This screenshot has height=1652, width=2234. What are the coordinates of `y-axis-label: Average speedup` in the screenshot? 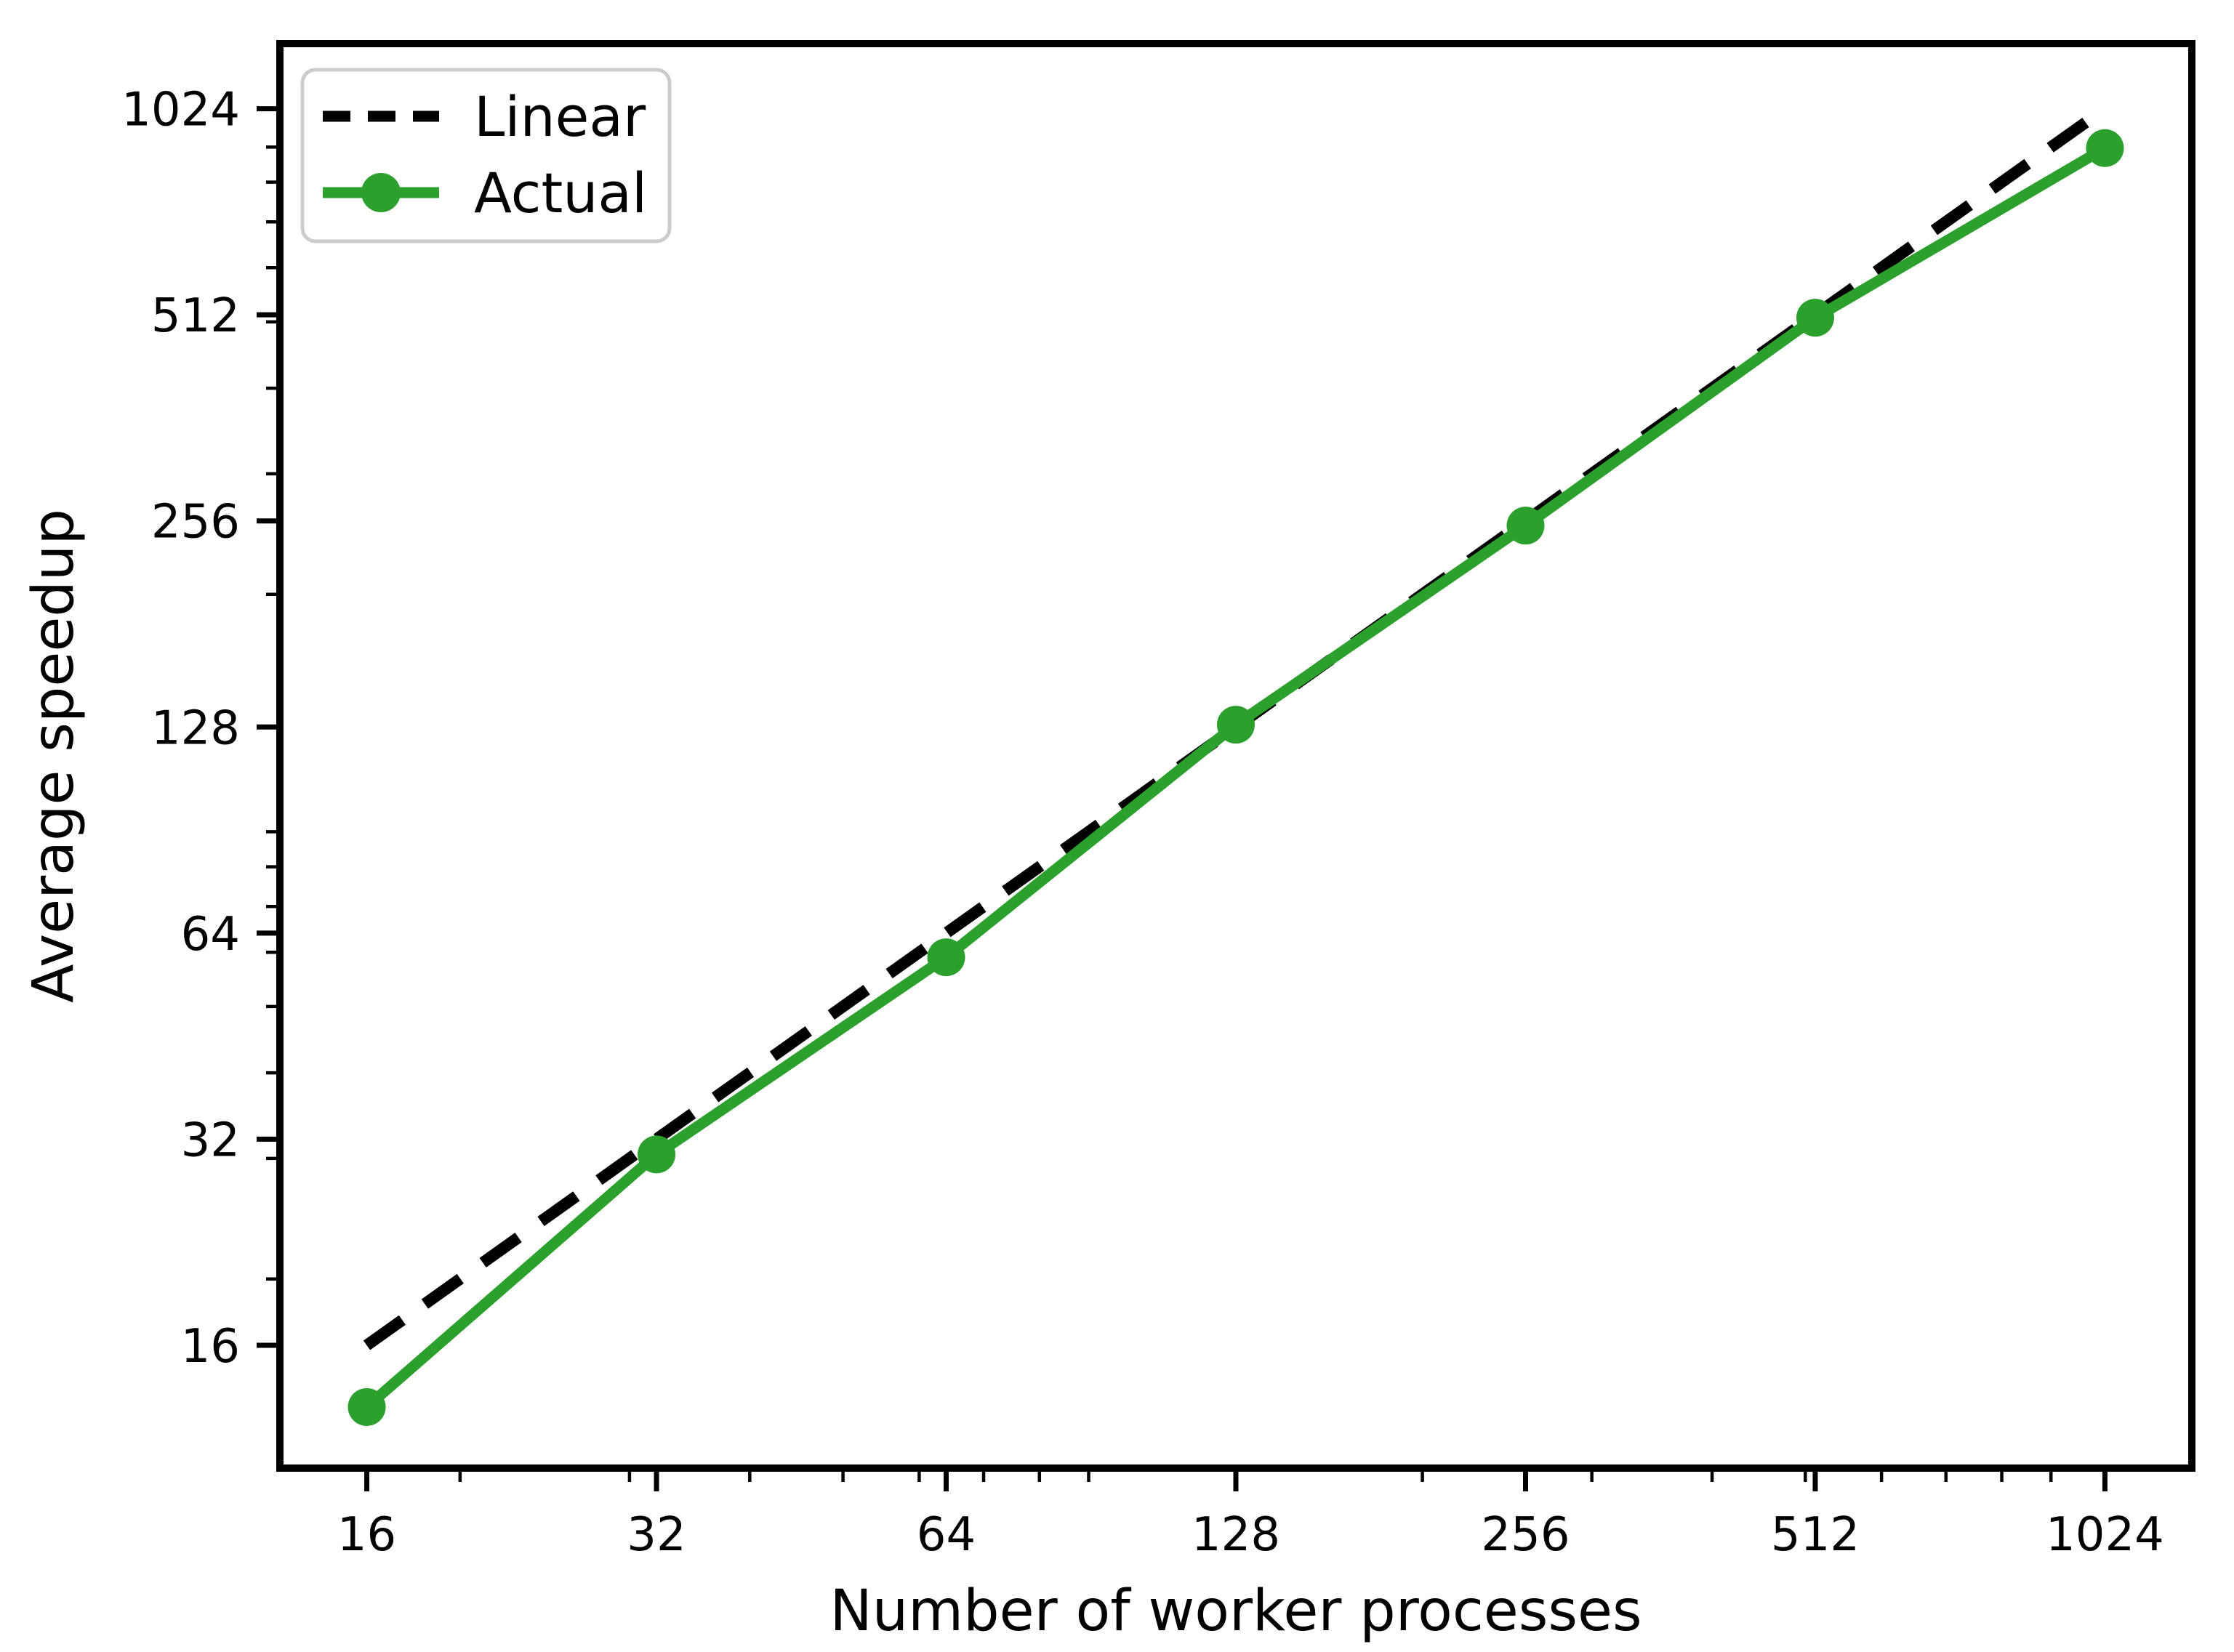 It's located at (54, 756).